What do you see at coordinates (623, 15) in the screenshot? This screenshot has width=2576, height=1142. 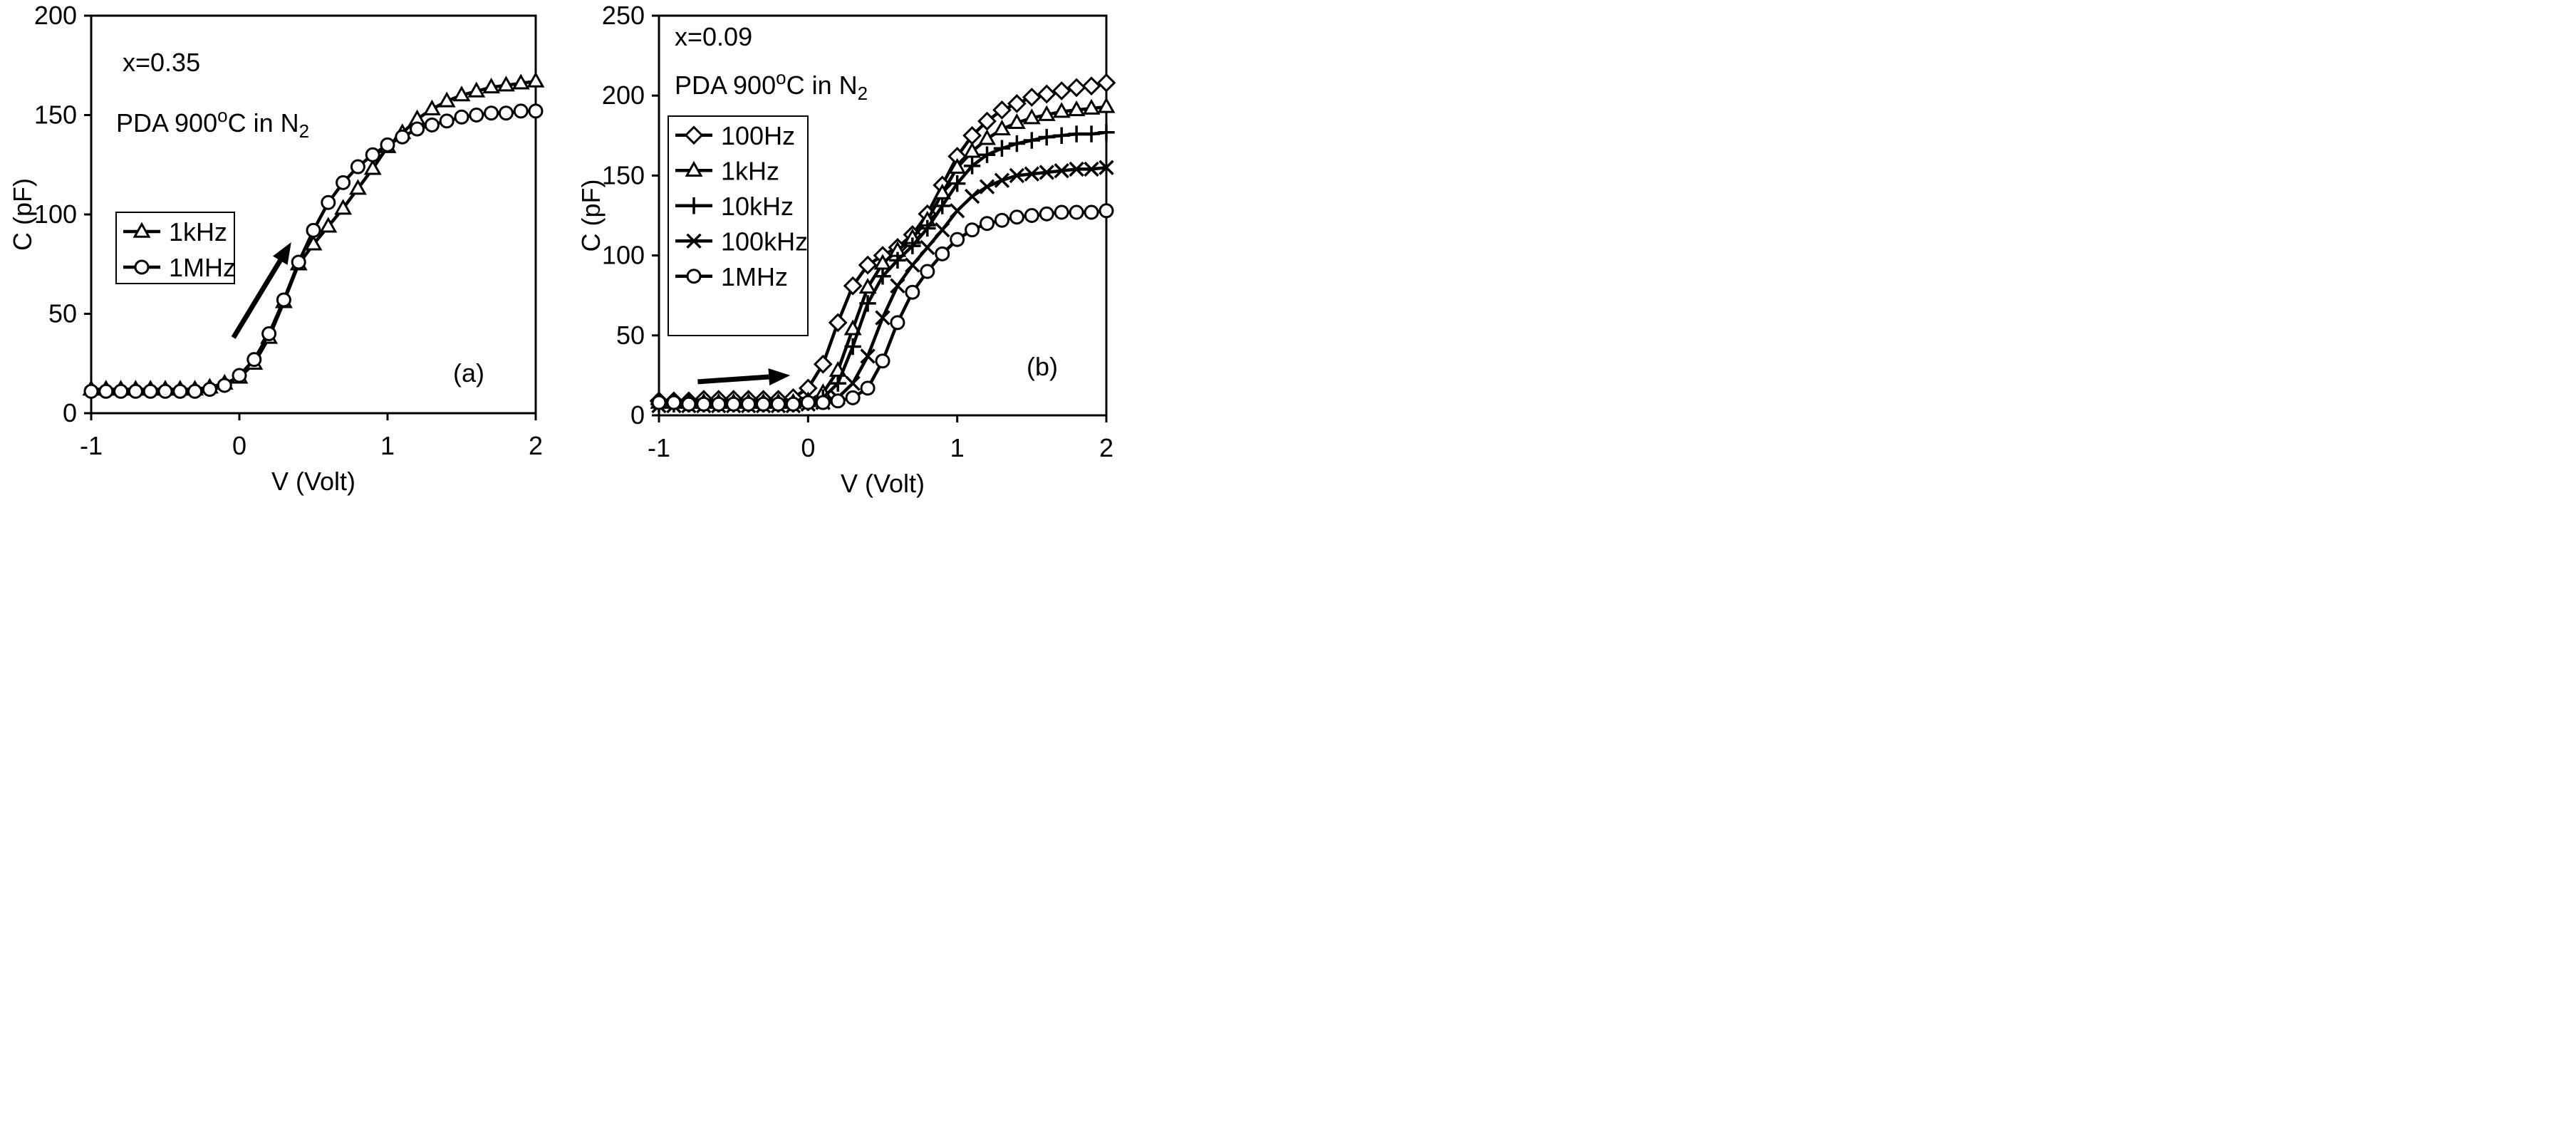 I see `y-tick-label: 250` at bounding box center [623, 15].